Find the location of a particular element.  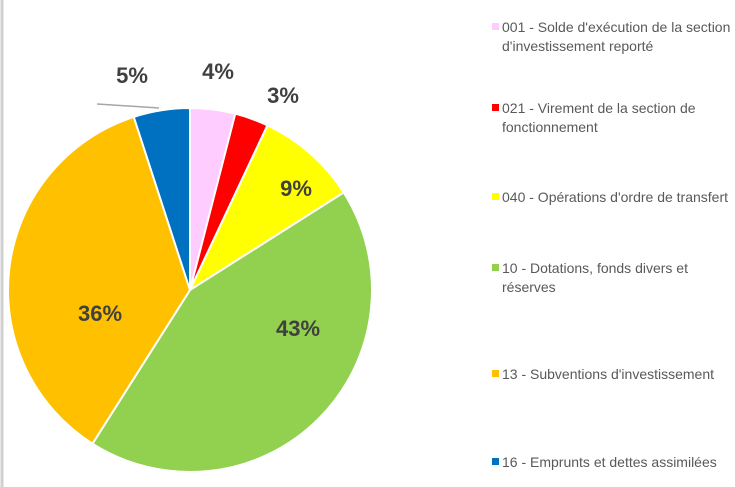

legend-item: 16 - Emprunts et dettes assimilées is located at coordinates (612, 462).